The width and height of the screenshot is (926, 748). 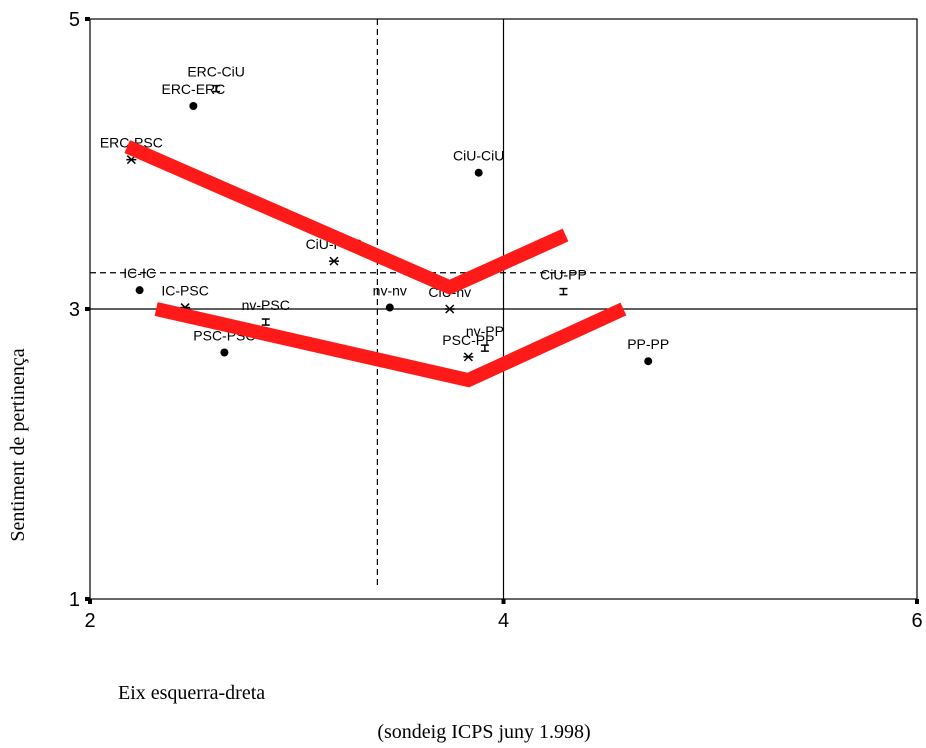 I want to click on x-tick-label: 6, so click(x=916, y=621).